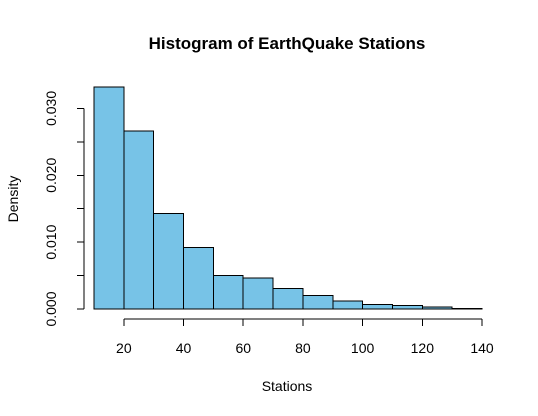 The image size is (538, 416). What do you see at coordinates (287, 386) in the screenshot?
I see `x-axis-label: Stations` at bounding box center [287, 386].